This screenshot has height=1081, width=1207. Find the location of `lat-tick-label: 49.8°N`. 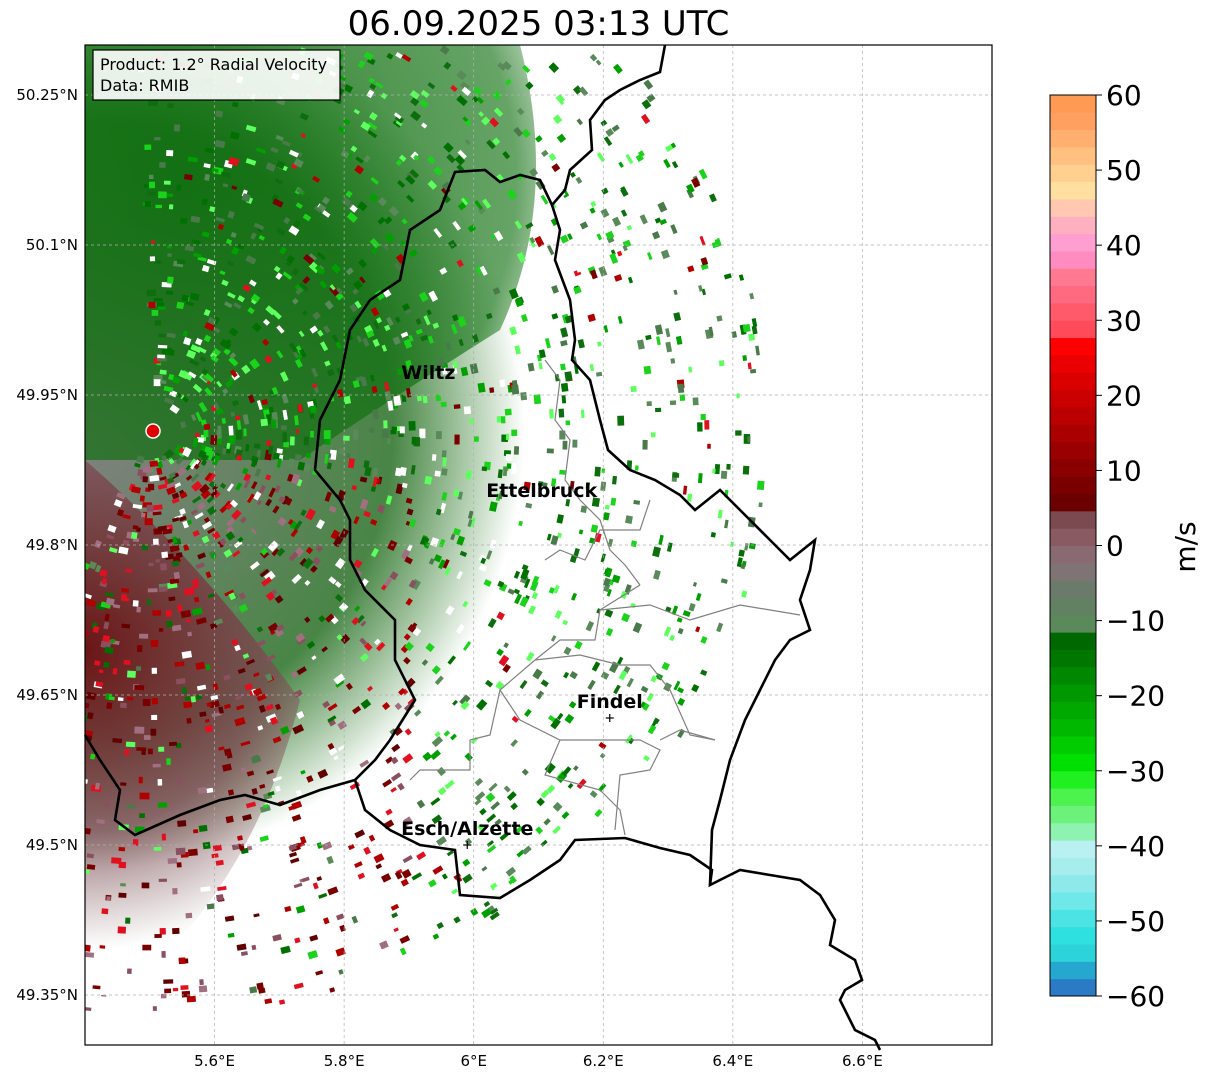

lat-tick-label: 49.8°N is located at coordinates (52, 545).